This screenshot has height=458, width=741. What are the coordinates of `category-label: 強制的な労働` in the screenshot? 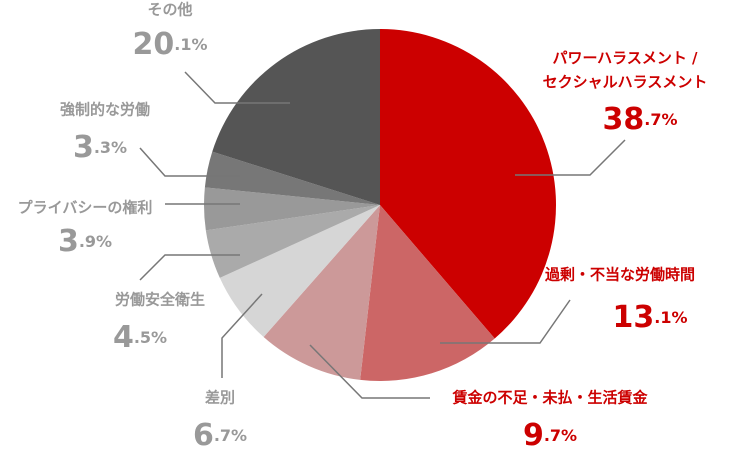 It's located at (105, 110).